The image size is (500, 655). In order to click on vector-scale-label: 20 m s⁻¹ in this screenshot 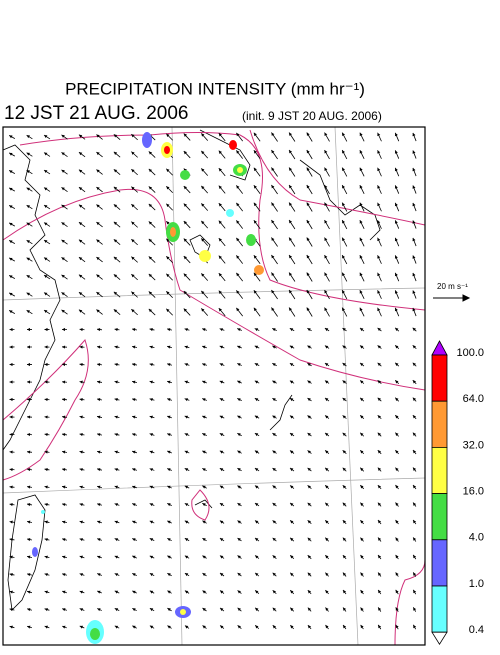, I will do `click(452, 286)`.